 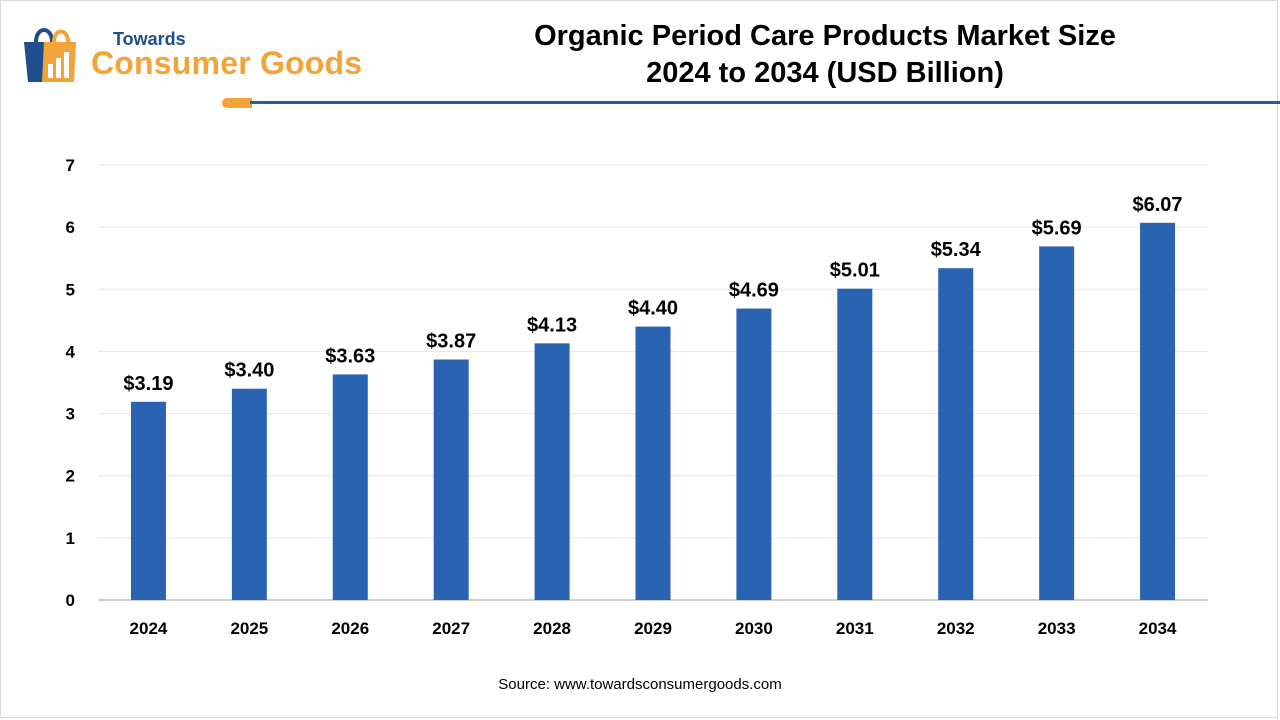 What do you see at coordinates (956, 250) in the screenshot?
I see `data-label: $5.34` at bounding box center [956, 250].